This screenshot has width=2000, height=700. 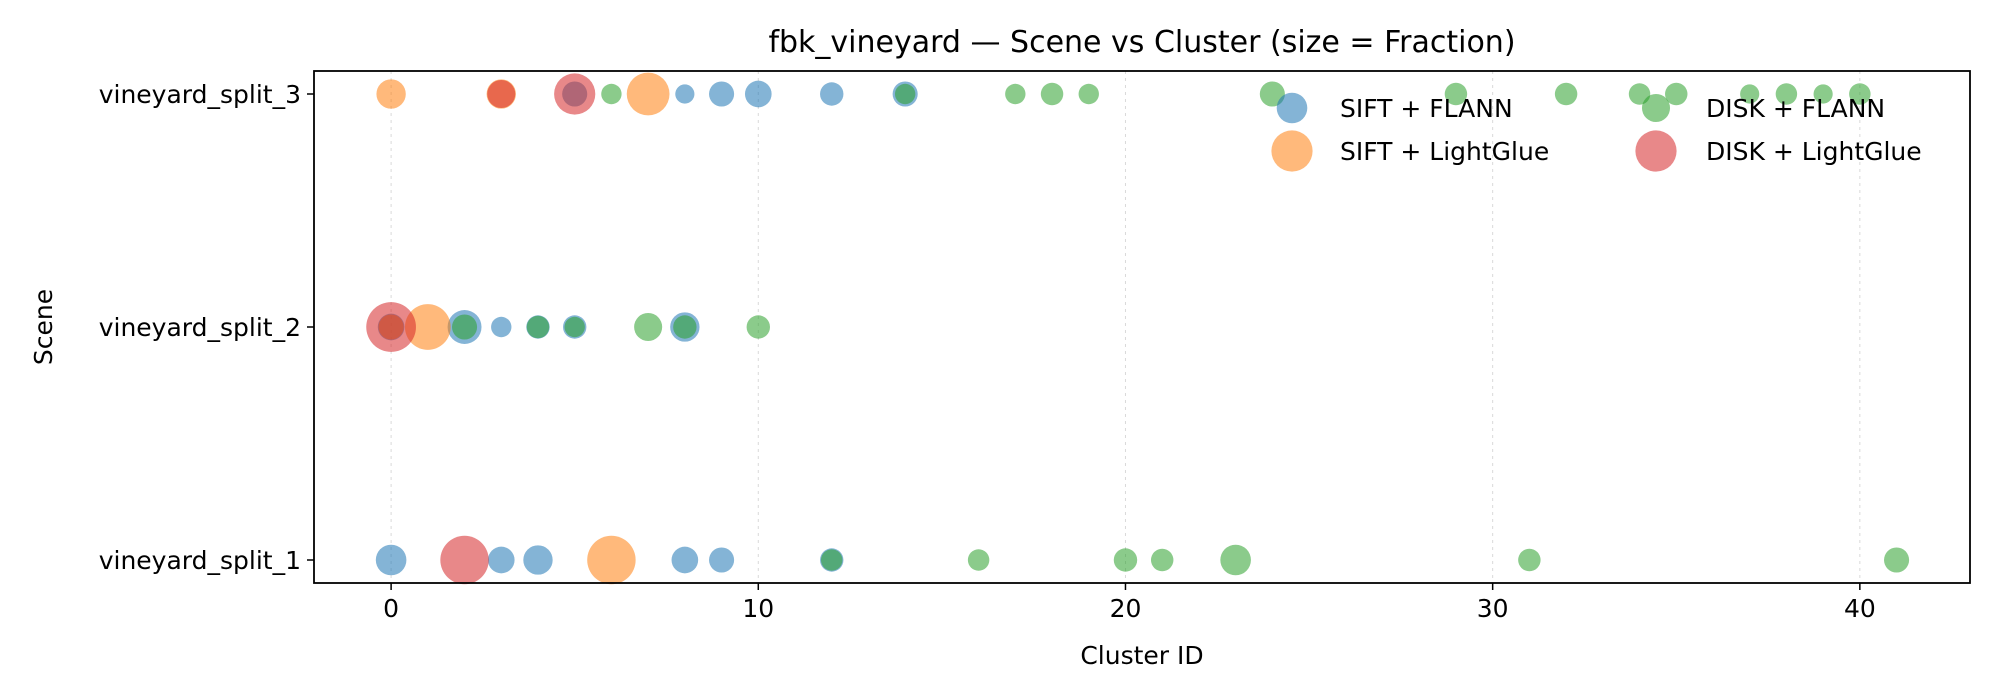 What do you see at coordinates (1426, 108) in the screenshot?
I see `legend-label-sift-flann: SIFT + FLANN` at bounding box center [1426, 108].